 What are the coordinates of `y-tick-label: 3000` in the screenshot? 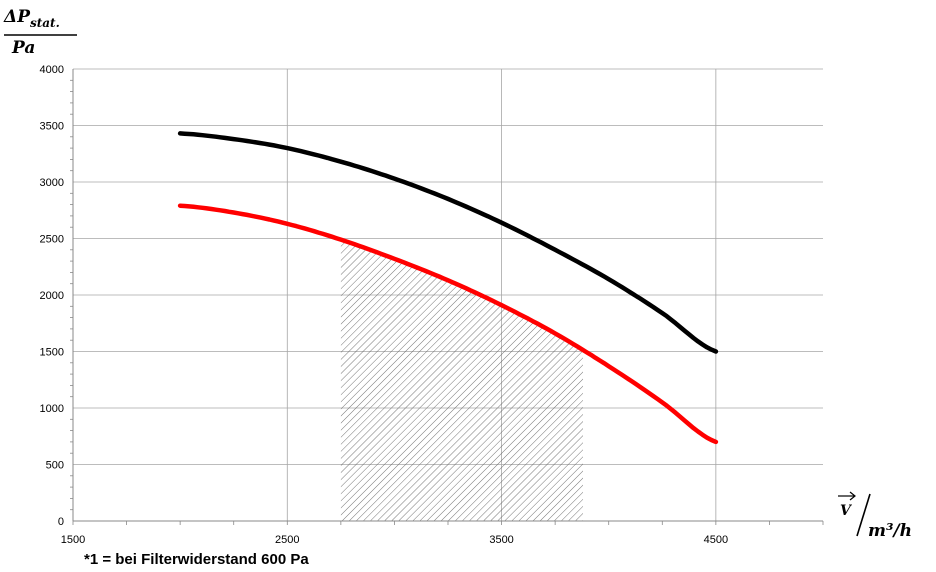 It's located at (52, 183).